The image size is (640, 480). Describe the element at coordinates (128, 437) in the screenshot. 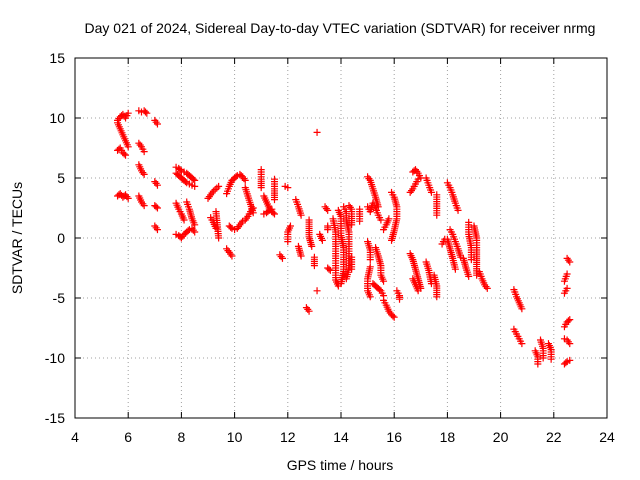

I see `x-tick-label: 6` at that location.